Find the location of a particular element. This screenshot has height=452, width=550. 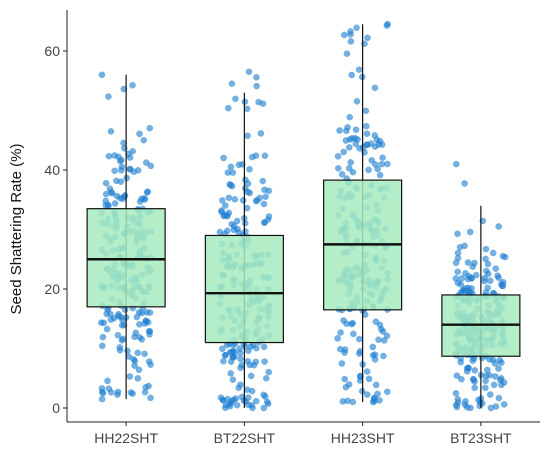

x-tick-label: BT23SHT is located at coordinates (481, 438).